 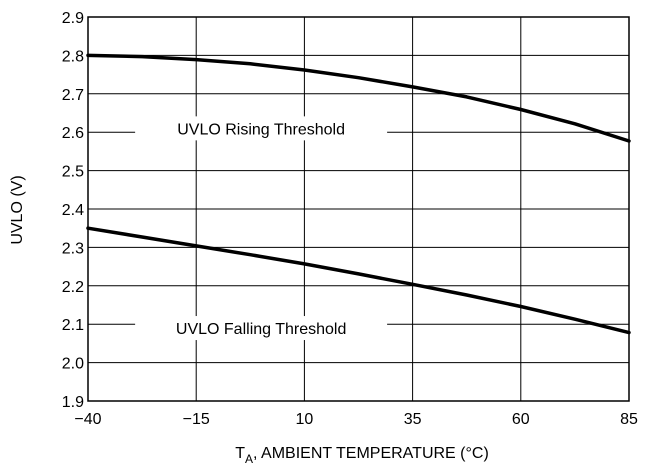 What do you see at coordinates (413, 419) in the screenshot?
I see `x-tick-label: 35` at bounding box center [413, 419].